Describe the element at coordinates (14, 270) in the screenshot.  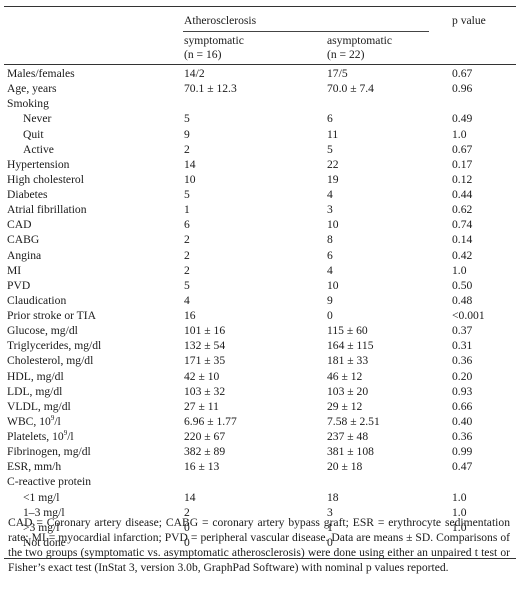
I see `row-label: MI` at that location.